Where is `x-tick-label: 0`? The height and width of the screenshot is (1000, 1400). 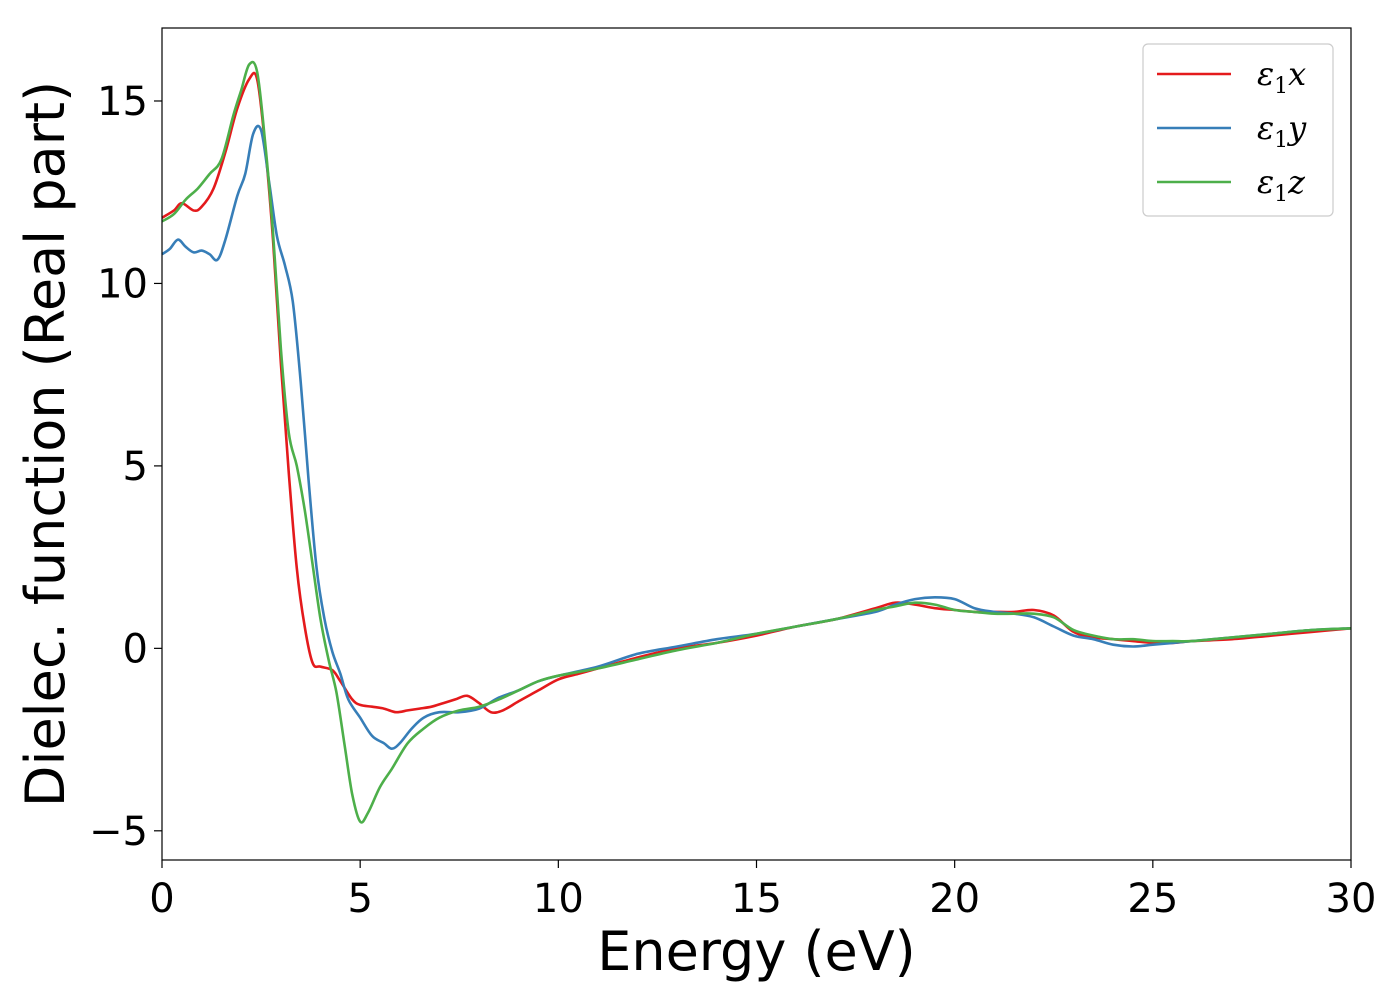 x-tick-label: 0 is located at coordinates (161, 899).